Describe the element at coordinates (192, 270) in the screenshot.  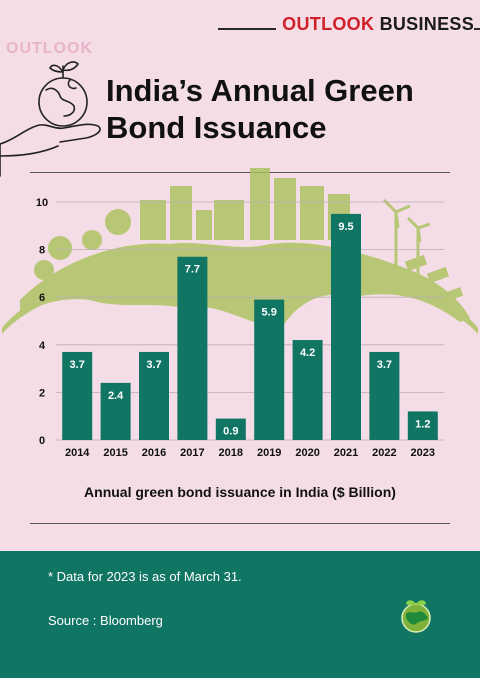
I see `bar-value-label: 7.7` at that location.